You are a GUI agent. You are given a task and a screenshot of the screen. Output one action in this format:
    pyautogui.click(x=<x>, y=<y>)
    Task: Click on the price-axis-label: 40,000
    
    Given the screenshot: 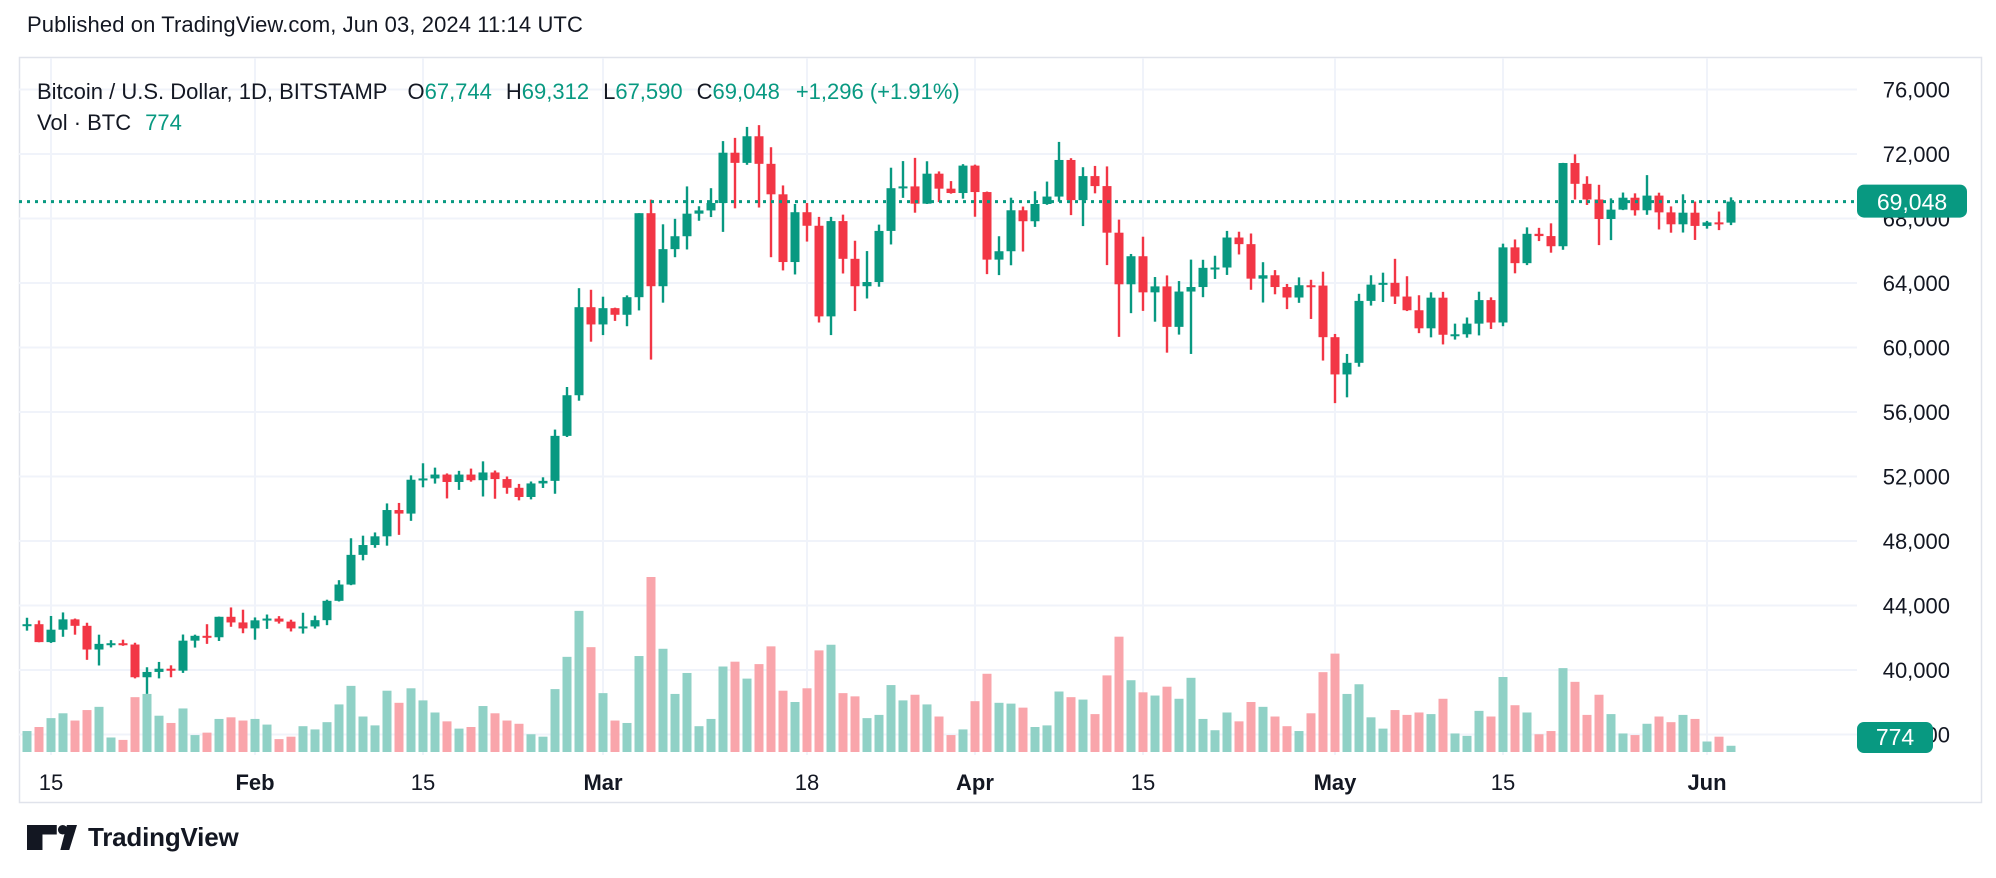 What is the action you would take?
    pyautogui.click(x=1916, y=670)
    